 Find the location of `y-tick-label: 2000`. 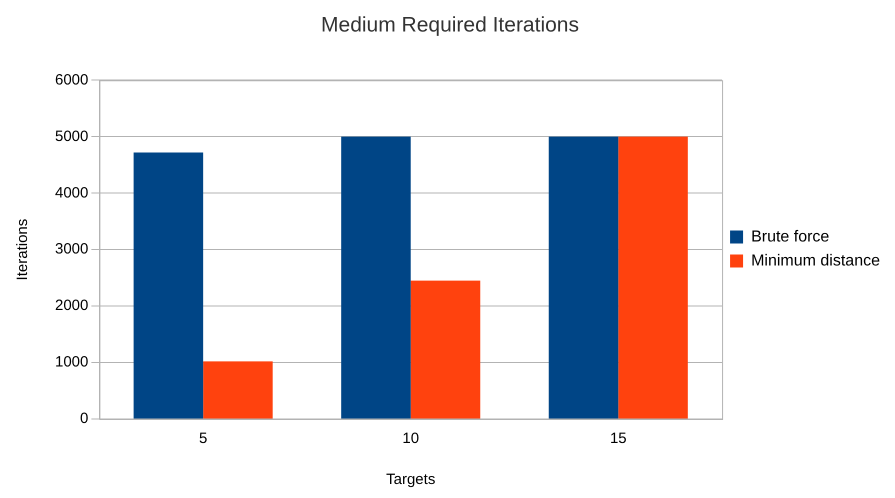

y-tick-label: 2000 is located at coordinates (71, 305).